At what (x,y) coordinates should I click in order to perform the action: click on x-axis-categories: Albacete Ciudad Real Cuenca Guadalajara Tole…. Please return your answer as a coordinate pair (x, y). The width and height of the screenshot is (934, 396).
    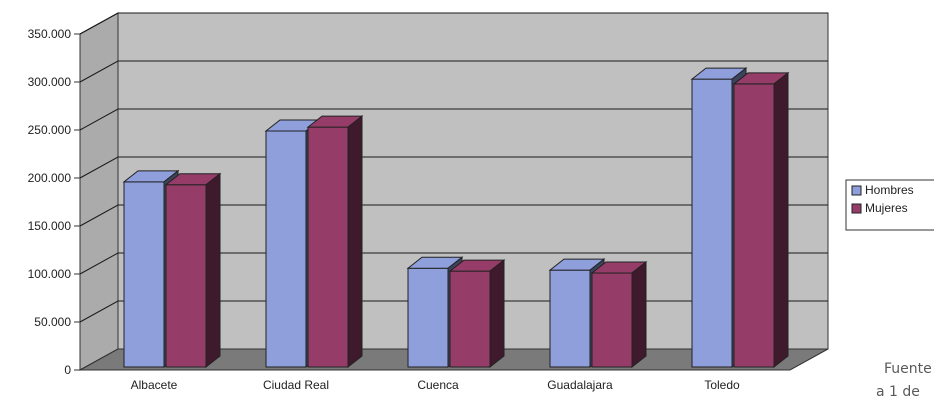
    Looking at the image, I should click on (435, 385).